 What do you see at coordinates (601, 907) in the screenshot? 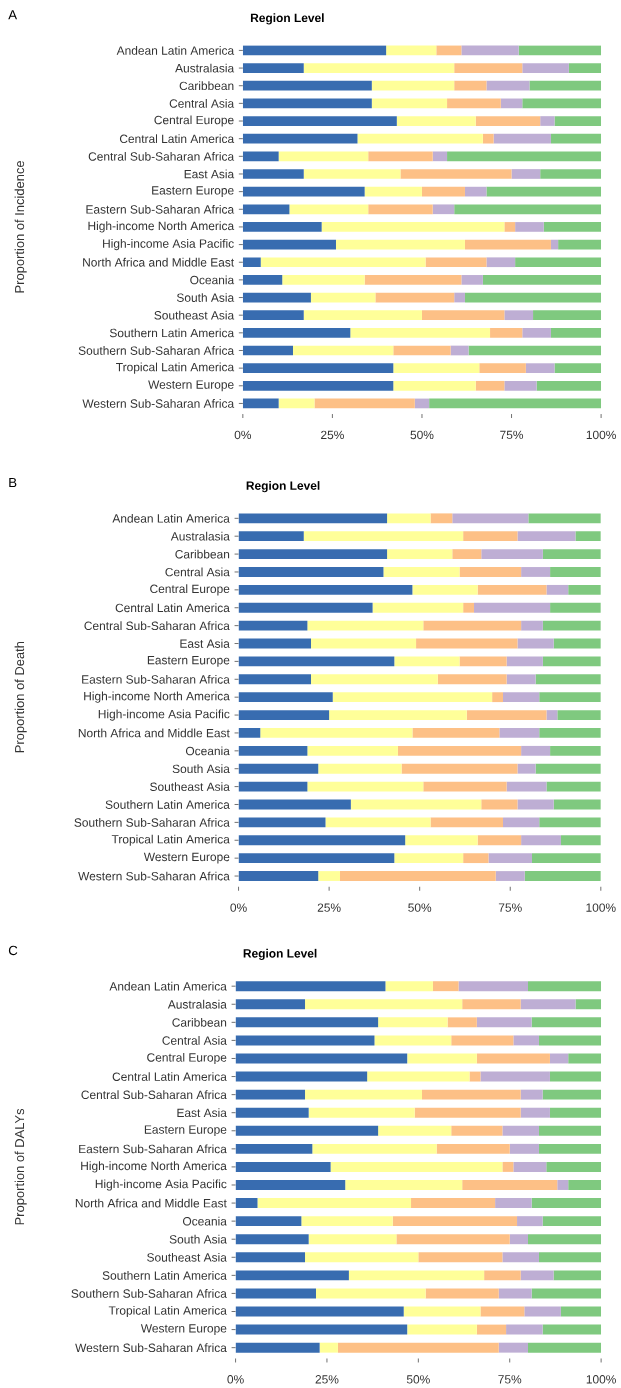
I see `x-tick-label: 100%` at bounding box center [601, 907].